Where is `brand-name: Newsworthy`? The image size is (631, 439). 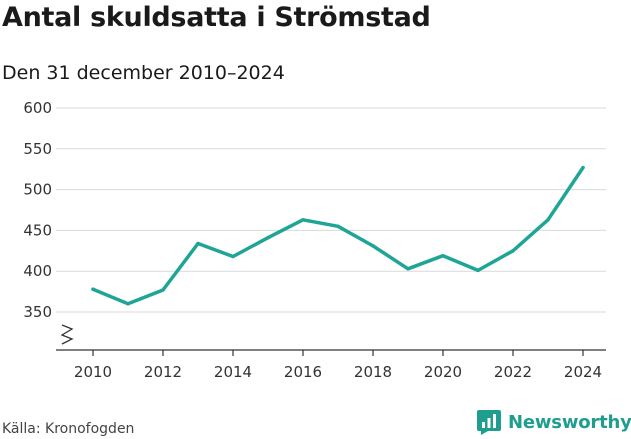 brand-name: Newsworthy is located at coordinates (569, 422).